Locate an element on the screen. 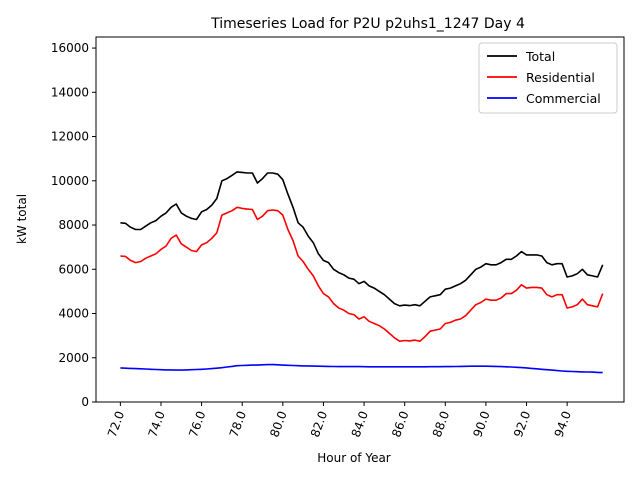 This screenshot has width=640, height=480. legend-label-residential: Residential is located at coordinates (560, 77).